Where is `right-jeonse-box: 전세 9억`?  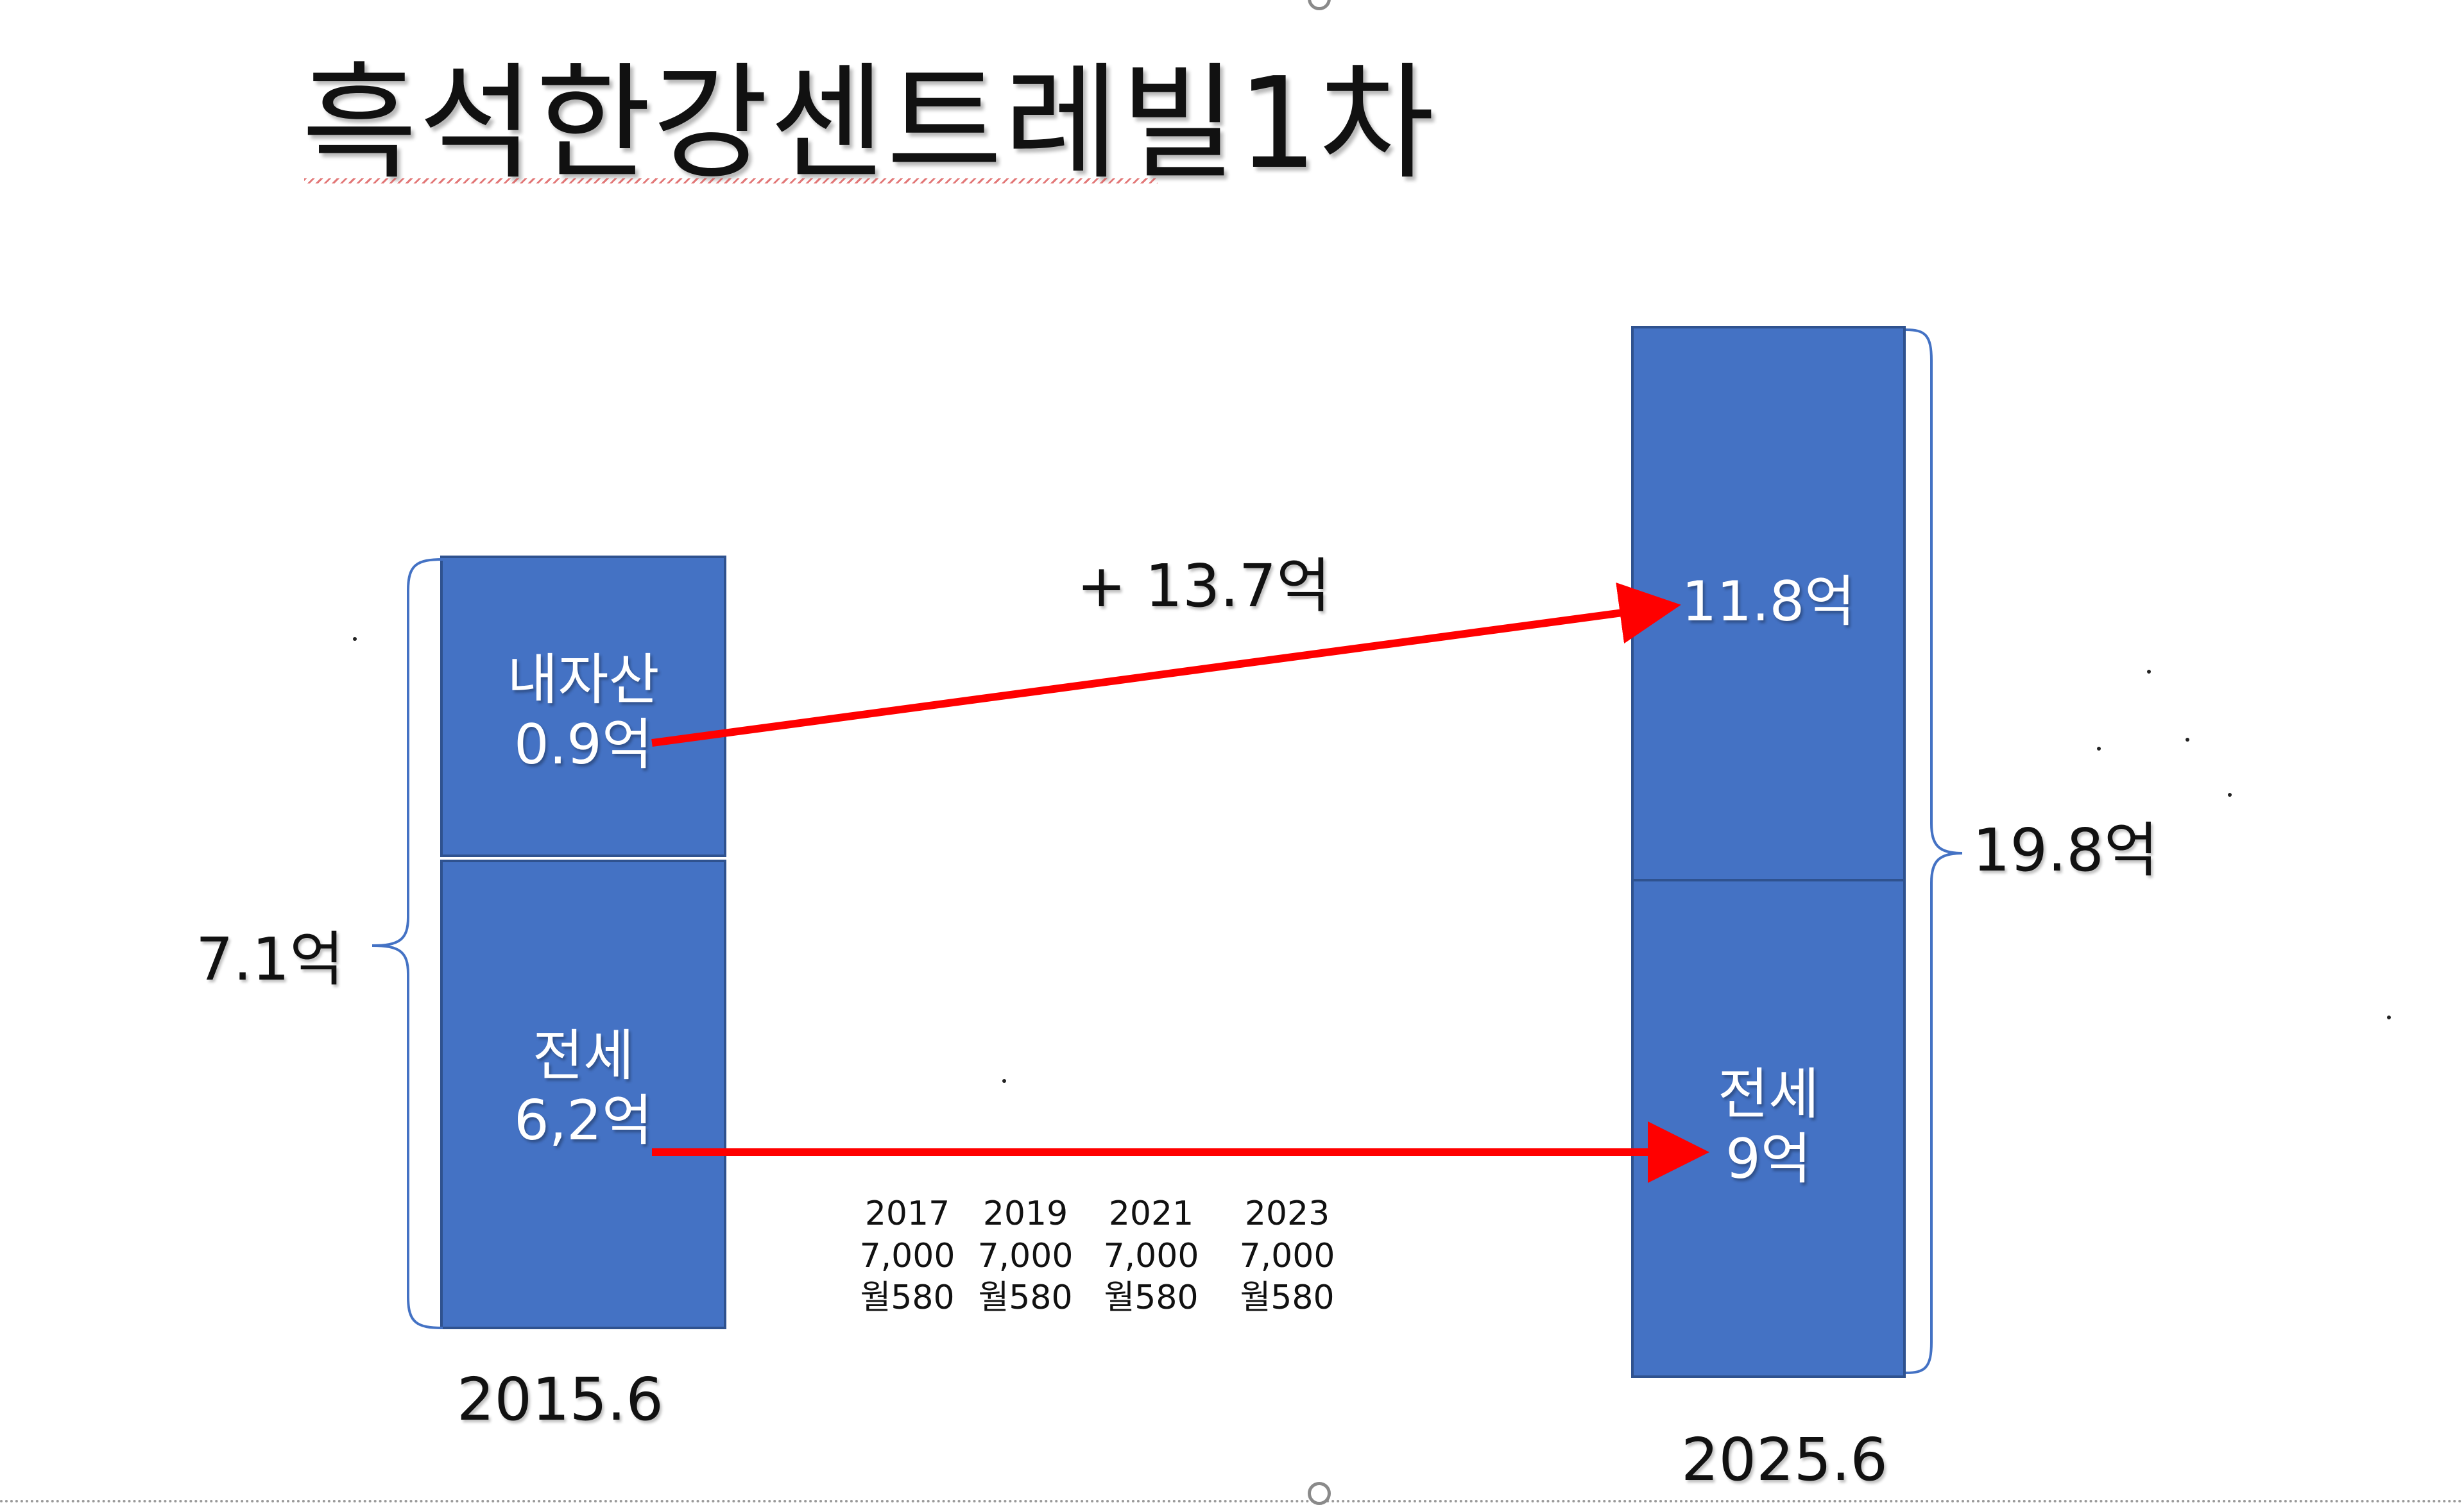 right-jeonse-box: 전세 9억 is located at coordinates (1769, 1128).